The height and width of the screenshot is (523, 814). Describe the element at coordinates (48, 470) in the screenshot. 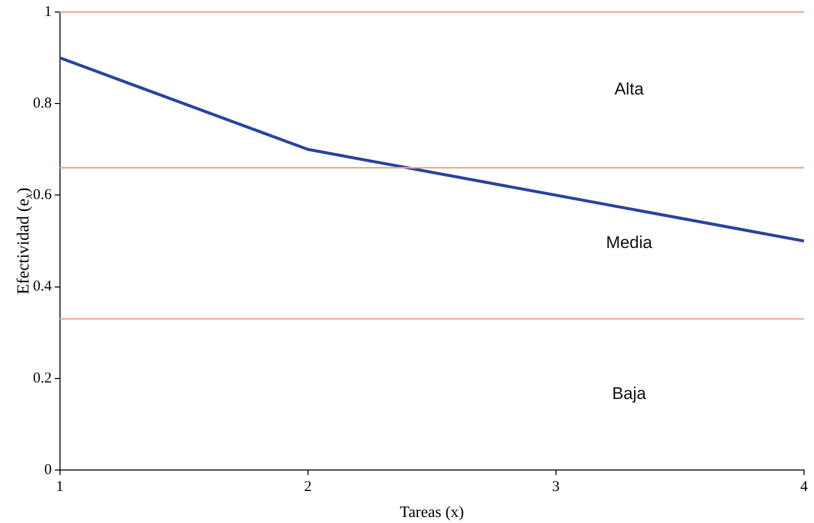

I see `y-tick-label: 0` at that location.